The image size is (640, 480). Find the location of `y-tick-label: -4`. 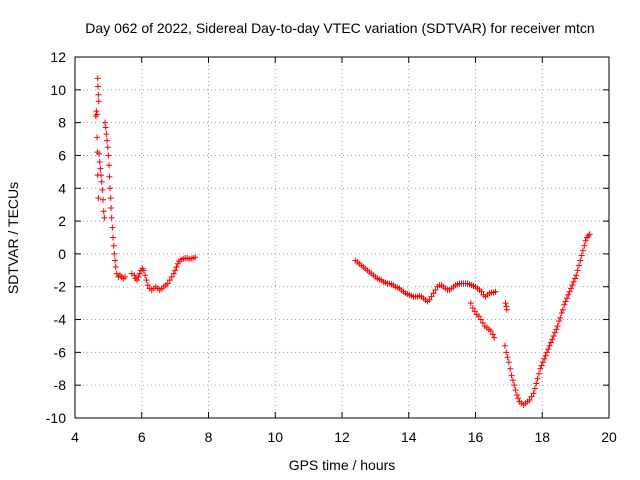

y-tick-label: -4 is located at coordinates (60, 320).